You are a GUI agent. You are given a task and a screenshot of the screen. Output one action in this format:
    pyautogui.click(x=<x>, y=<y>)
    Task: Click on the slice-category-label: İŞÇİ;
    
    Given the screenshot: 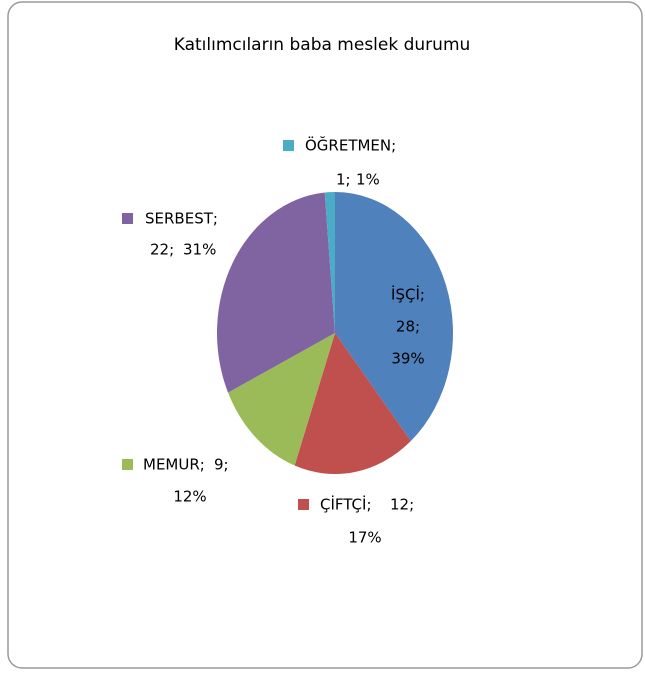 What is the action you would take?
    pyautogui.click(x=408, y=294)
    